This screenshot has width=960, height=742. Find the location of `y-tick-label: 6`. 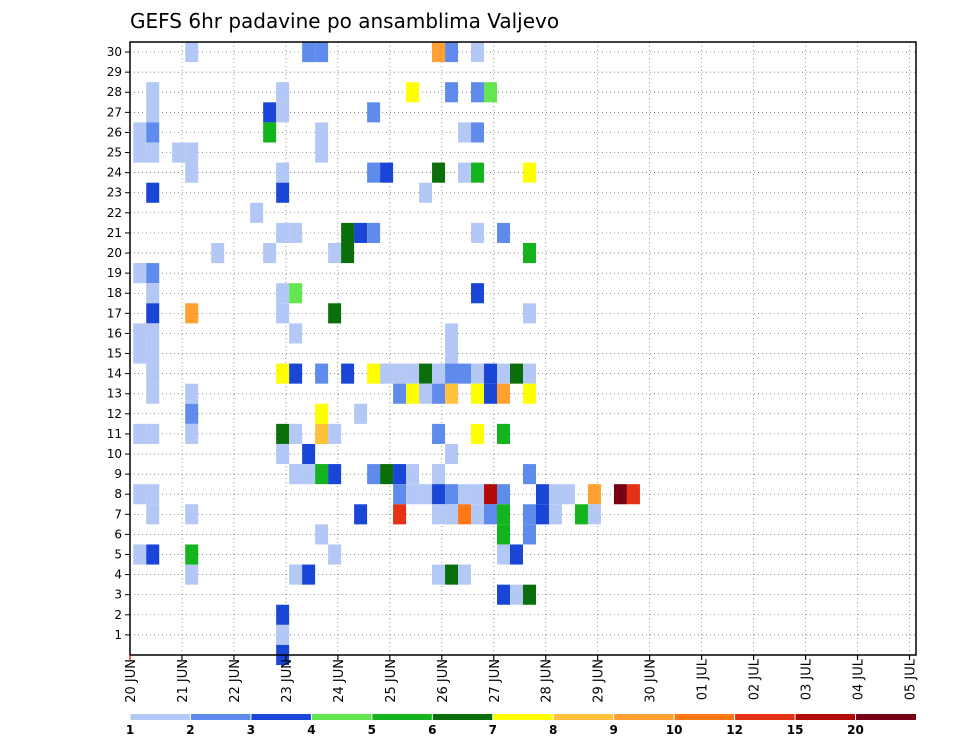

y-tick-label: 6 is located at coordinates (118, 534).